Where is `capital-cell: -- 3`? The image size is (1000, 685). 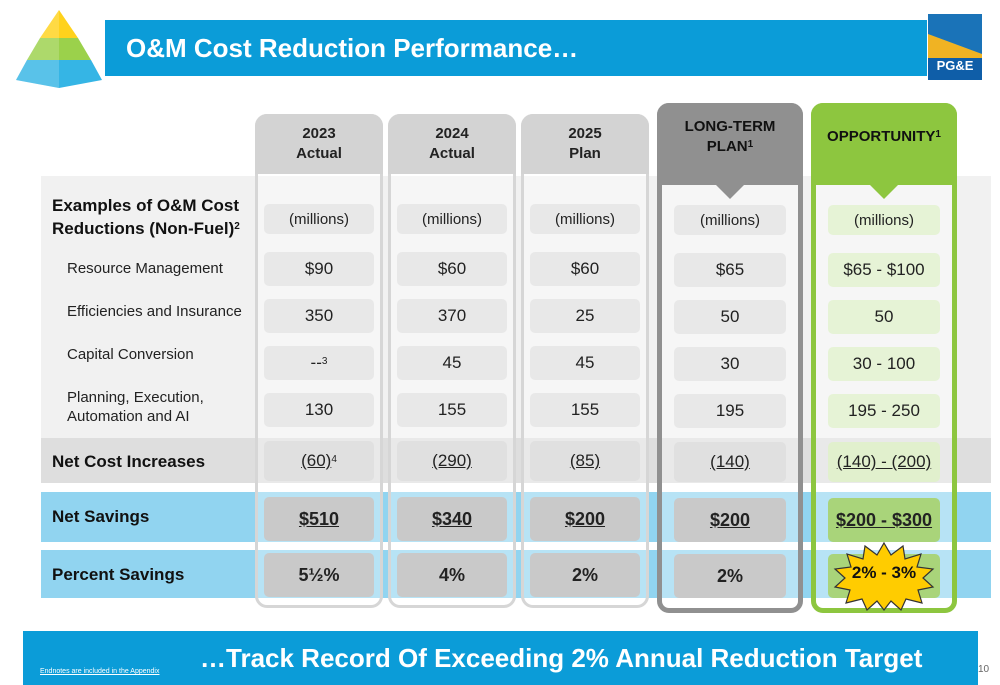
capital-cell: -- 3 is located at coordinates (319, 363).